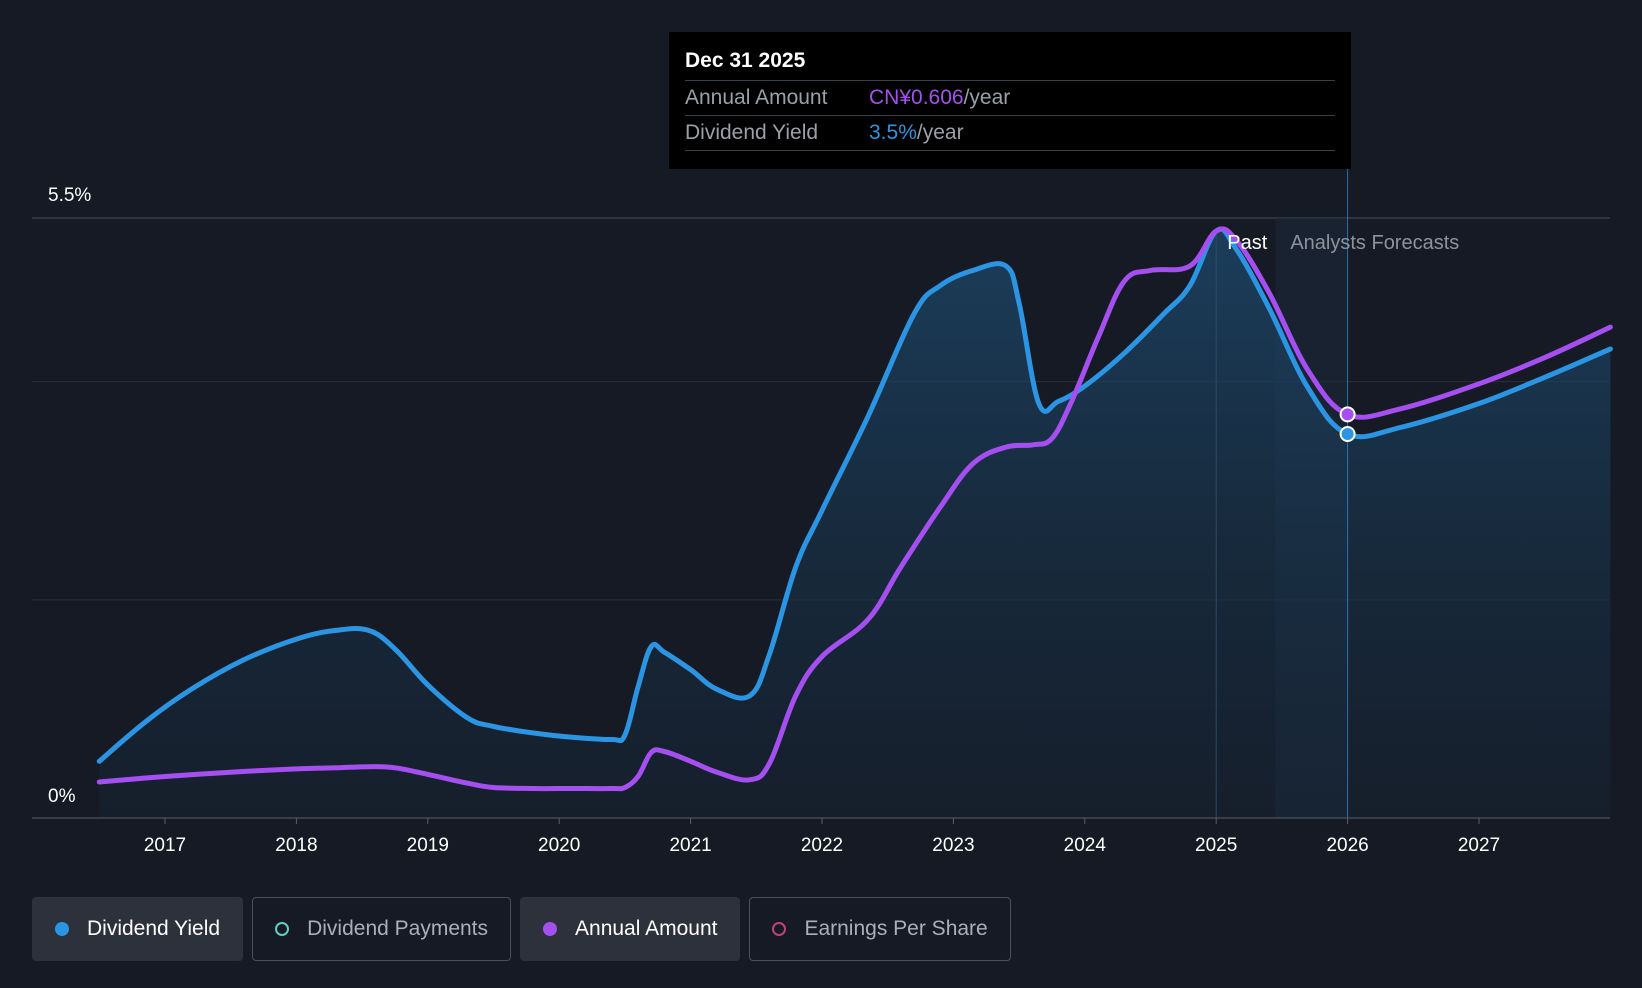  I want to click on dividend-yield-point, so click(1347, 434).